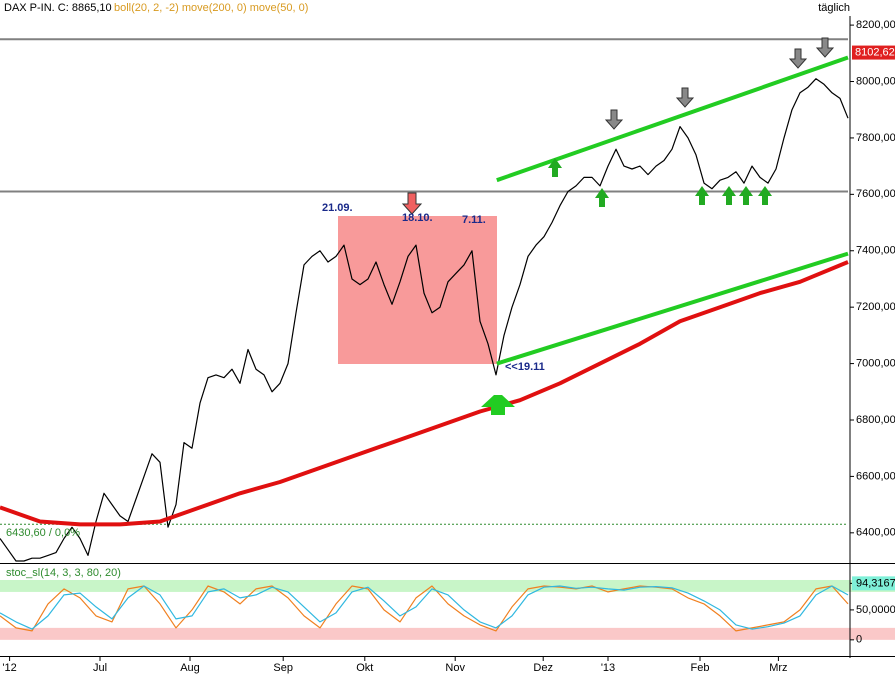 This screenshot has height=678, width=895. What do you see at coordinates (875, 194) in the screenshot?
I see `y-tick-label: 7600,00` at bounding box center [875, 194].